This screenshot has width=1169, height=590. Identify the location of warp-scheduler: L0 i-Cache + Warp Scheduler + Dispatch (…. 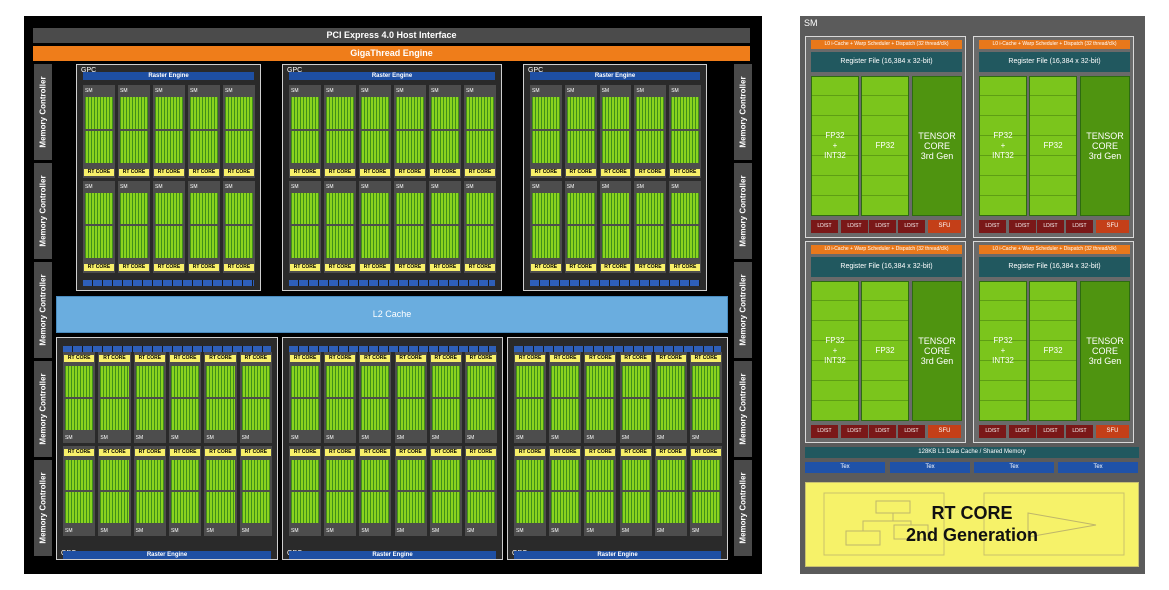
(1054, 249).